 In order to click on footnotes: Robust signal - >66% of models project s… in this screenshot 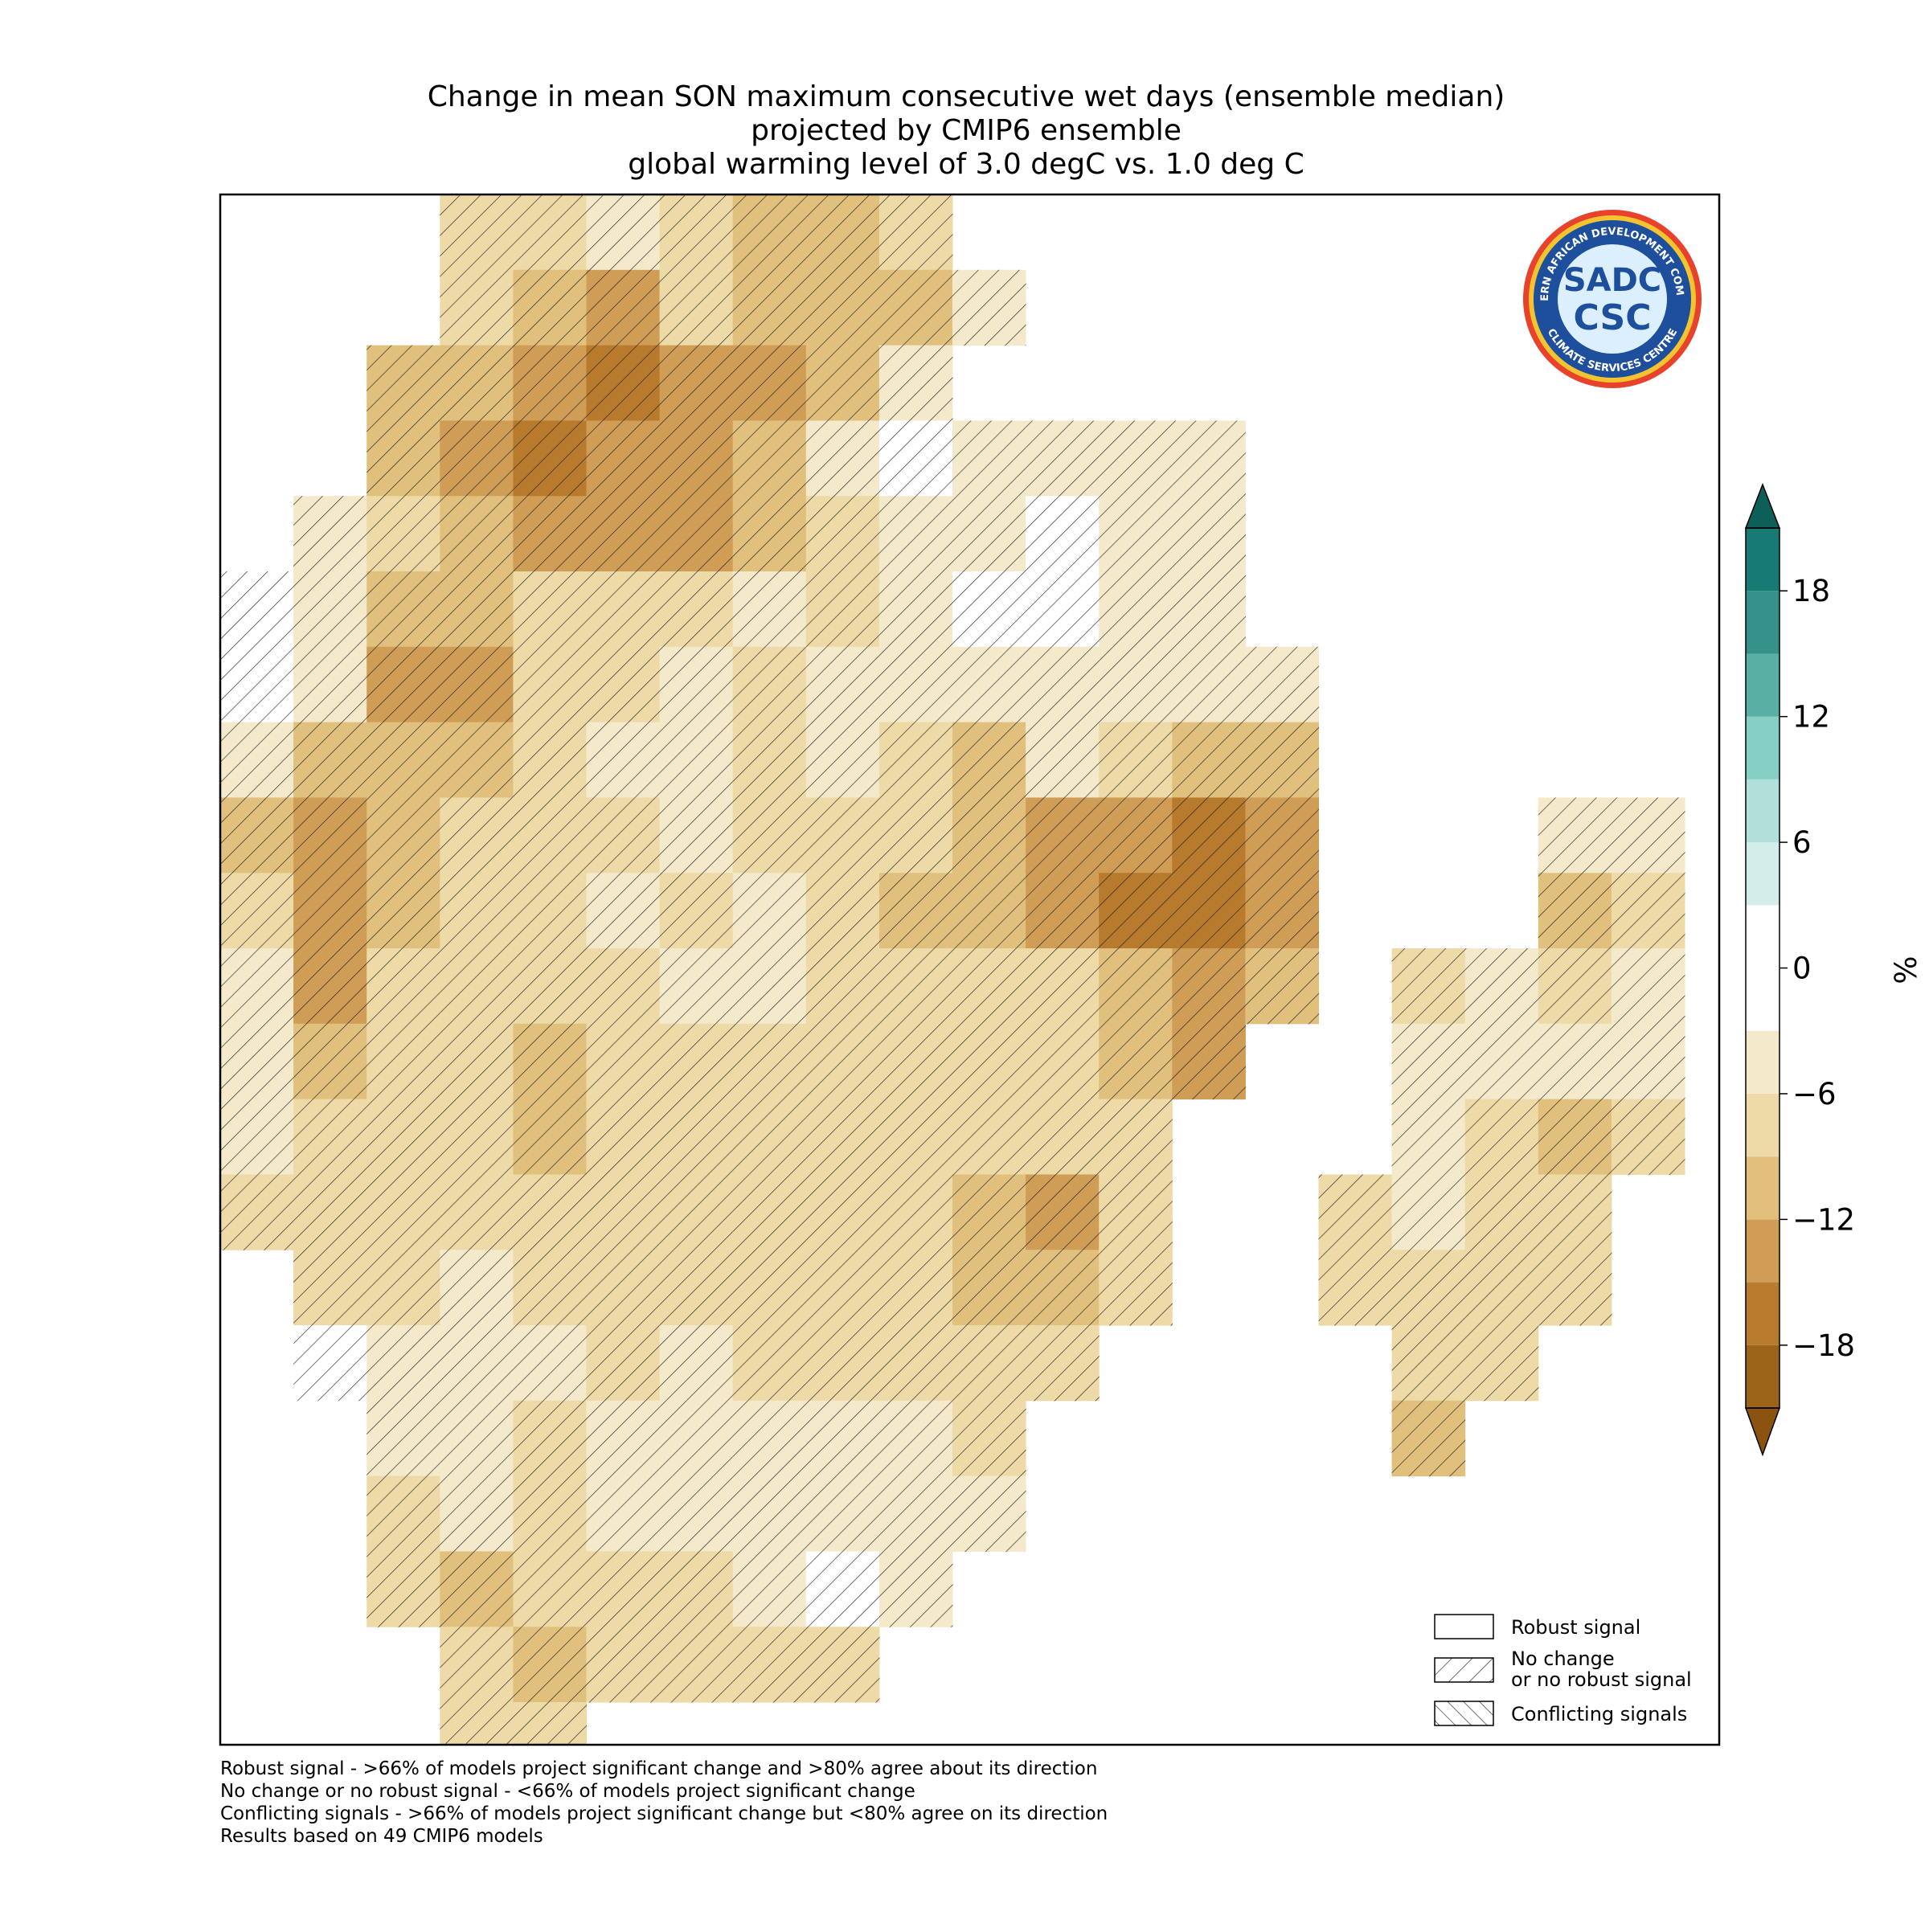, I will do `click(664, 1802)`.